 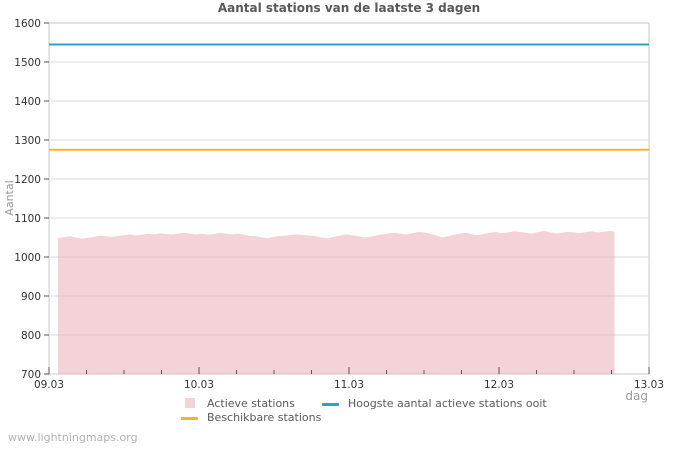 I want to click on legend-label-beschikbare-stations-wrap: Beschikbare stations, so click(x=264, y=417).